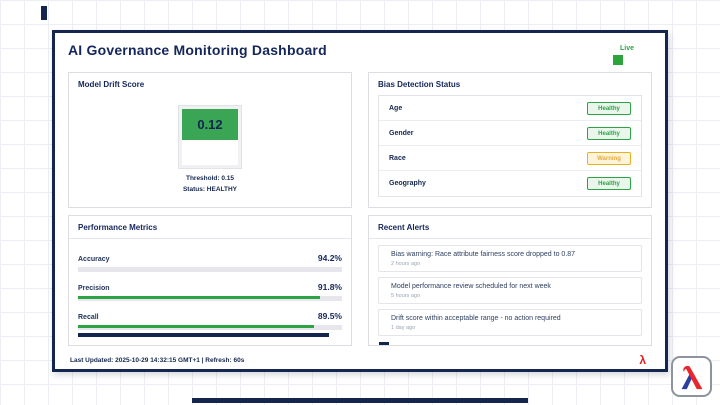 The height and width of the screenshot is (405, 720). I want to click on drift-gauge-fill: 0.12, so click(210, 124).